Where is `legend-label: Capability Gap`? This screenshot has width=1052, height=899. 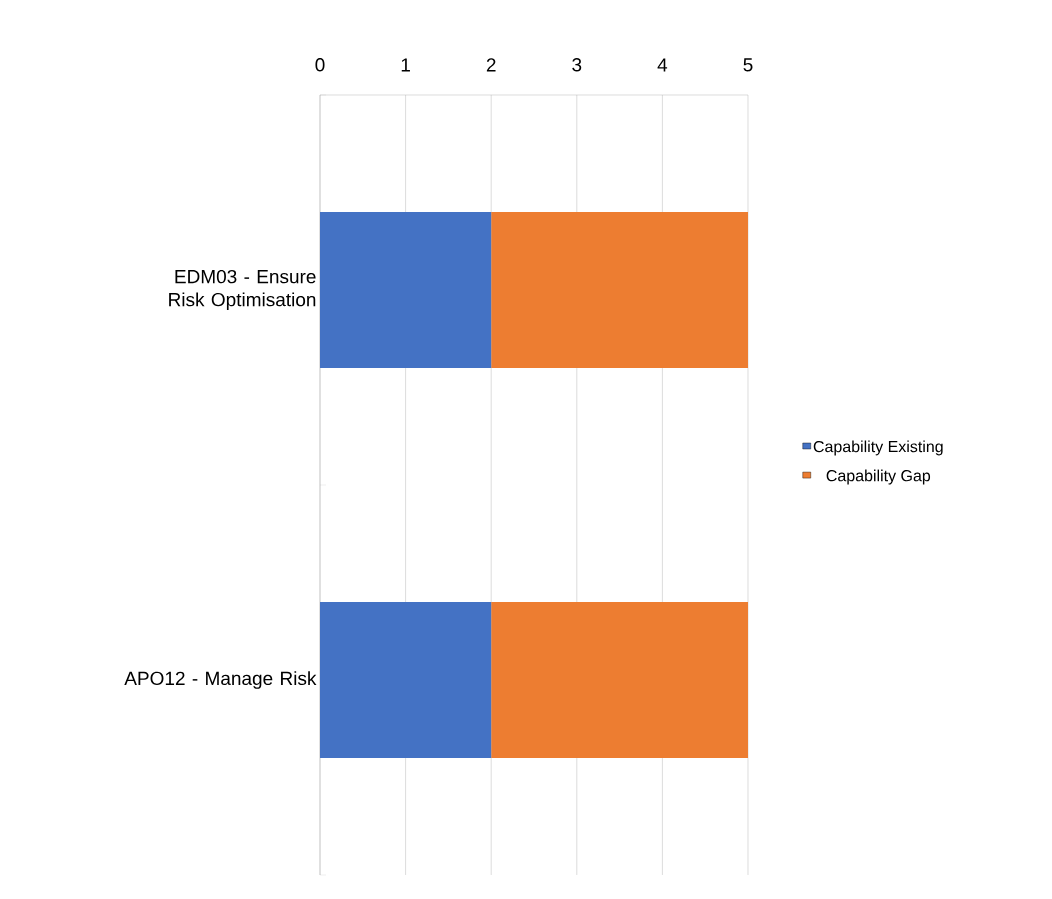 legend-label: Capability Gap is located at coordinates (878, 477).